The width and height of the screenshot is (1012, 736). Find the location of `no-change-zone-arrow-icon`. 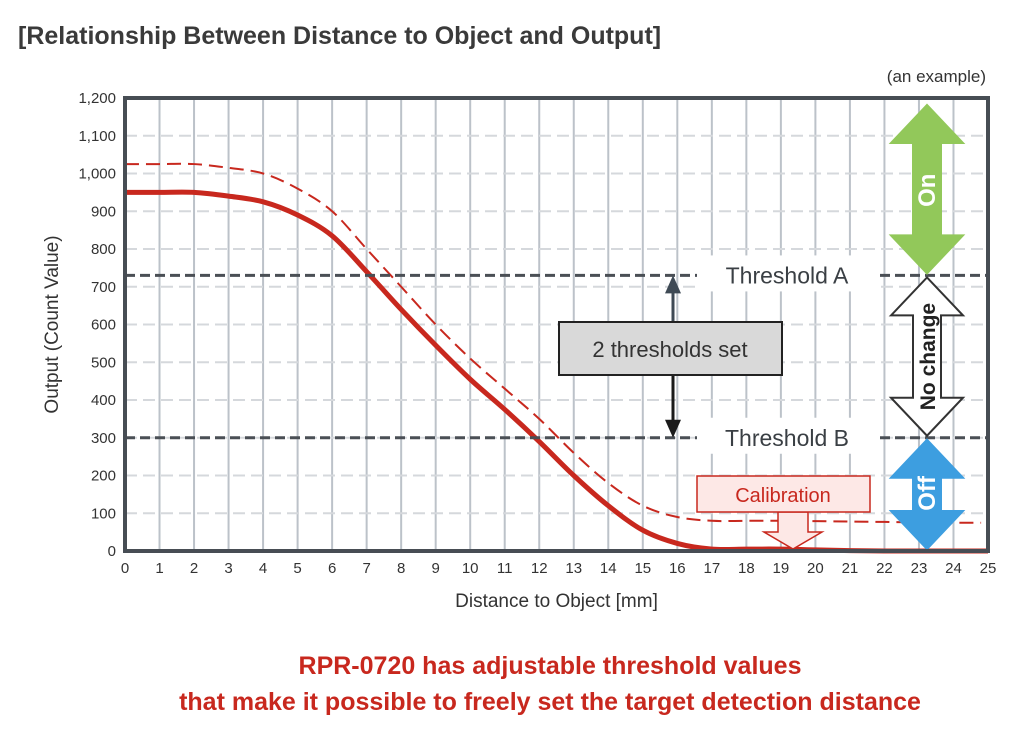

no-change-zone-arrow-icon is located at coordinates (927, 356).